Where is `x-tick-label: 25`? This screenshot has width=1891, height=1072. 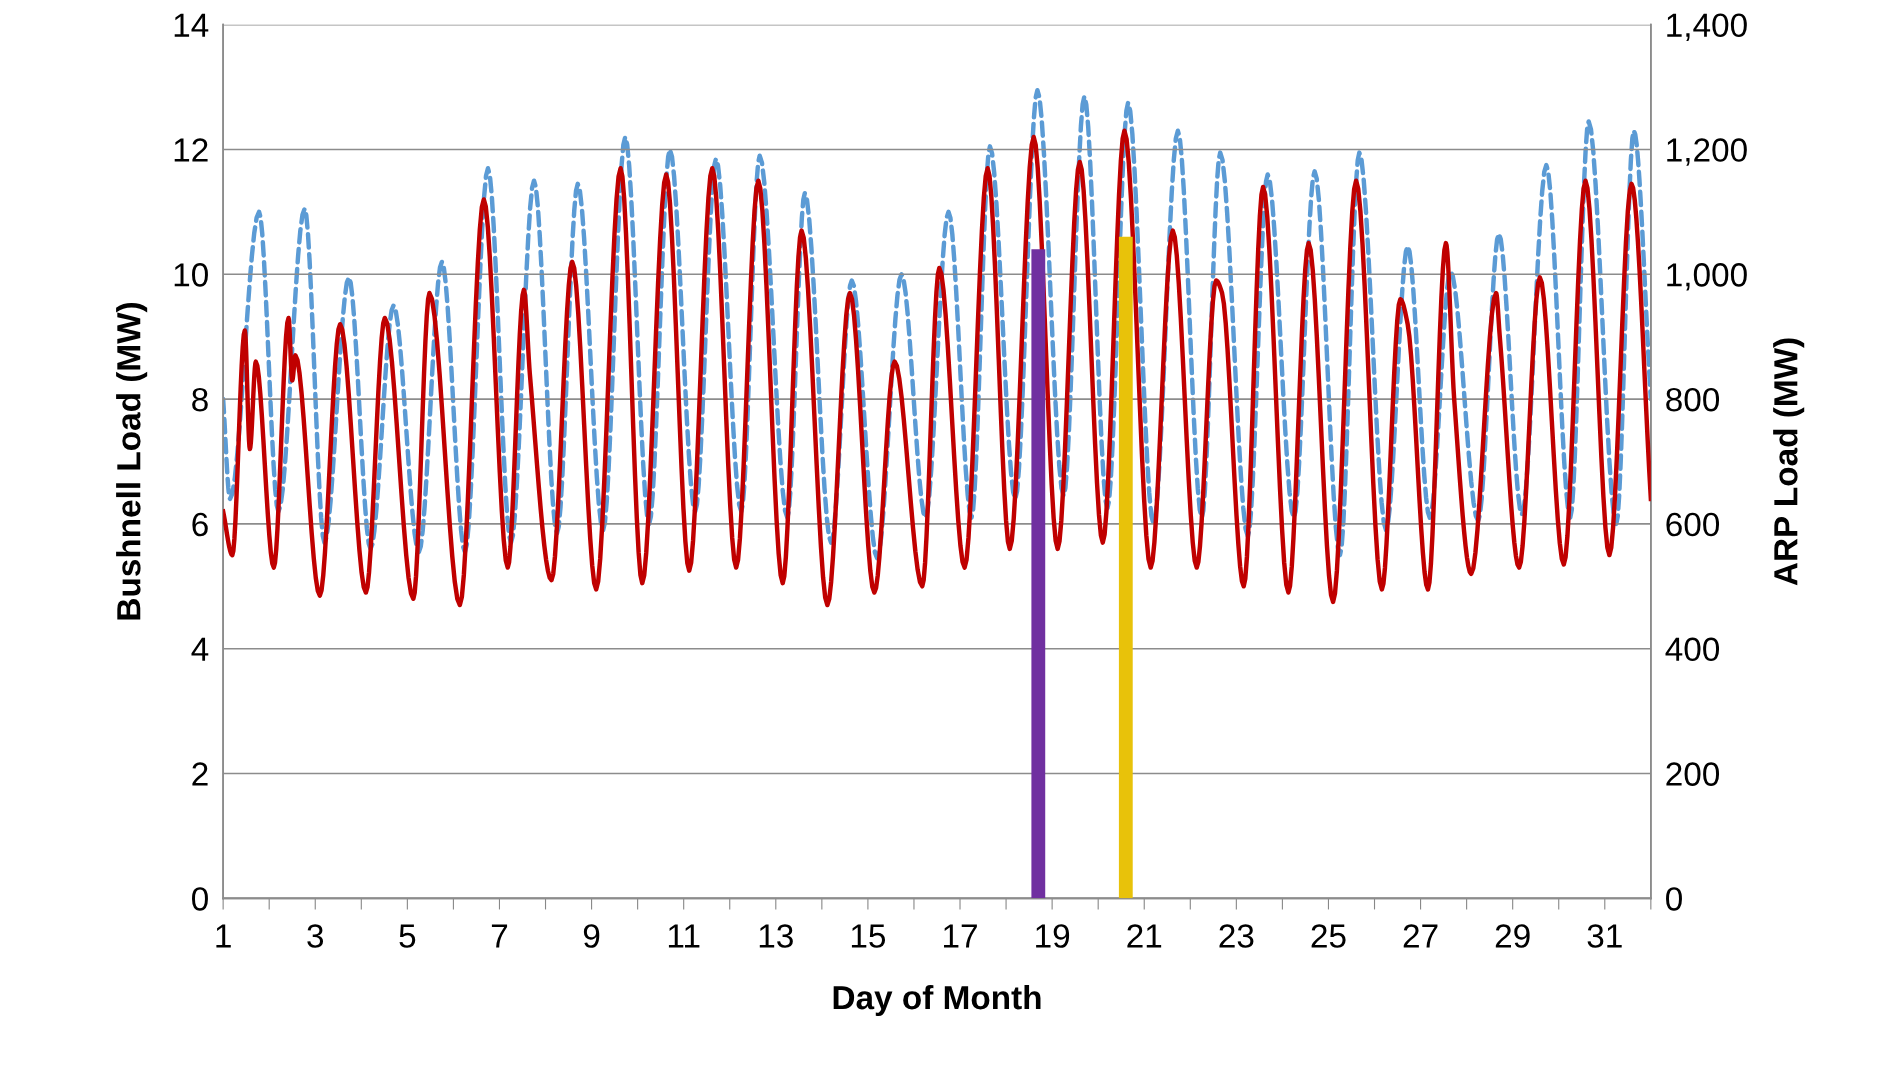 x-tick-label: 25 is located at coordinates (1328, 936).